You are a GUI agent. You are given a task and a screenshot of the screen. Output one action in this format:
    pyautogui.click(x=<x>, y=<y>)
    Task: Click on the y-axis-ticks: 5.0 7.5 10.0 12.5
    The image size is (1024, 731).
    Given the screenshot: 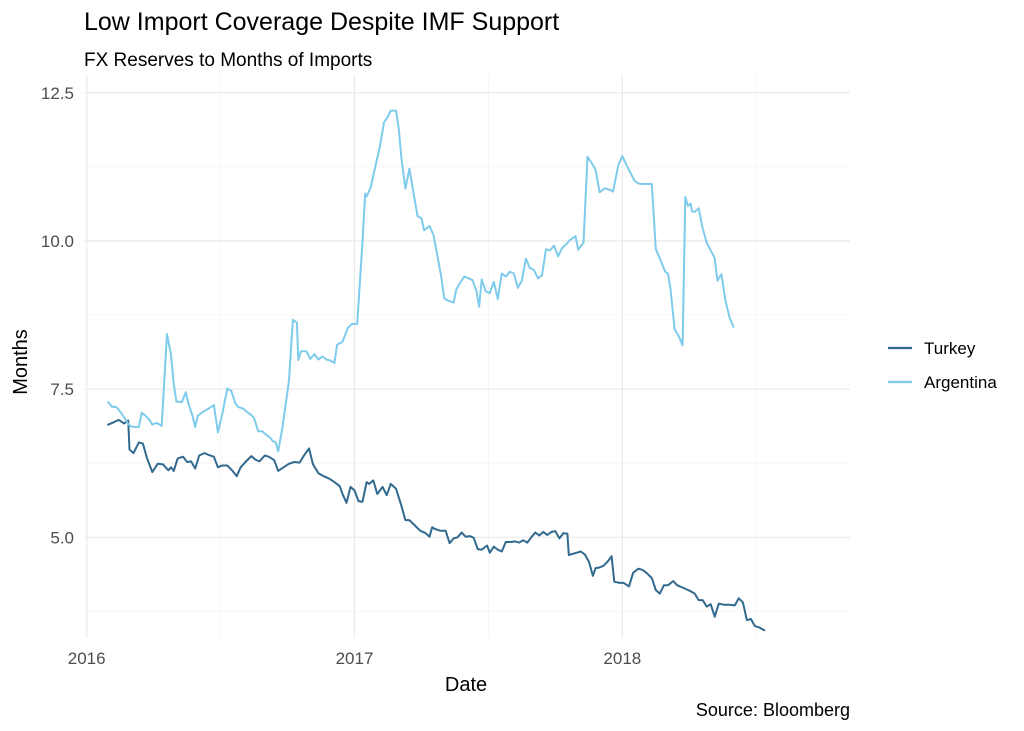 What is the action you would take?
    pyautogui.click(x=57, y=315)
    